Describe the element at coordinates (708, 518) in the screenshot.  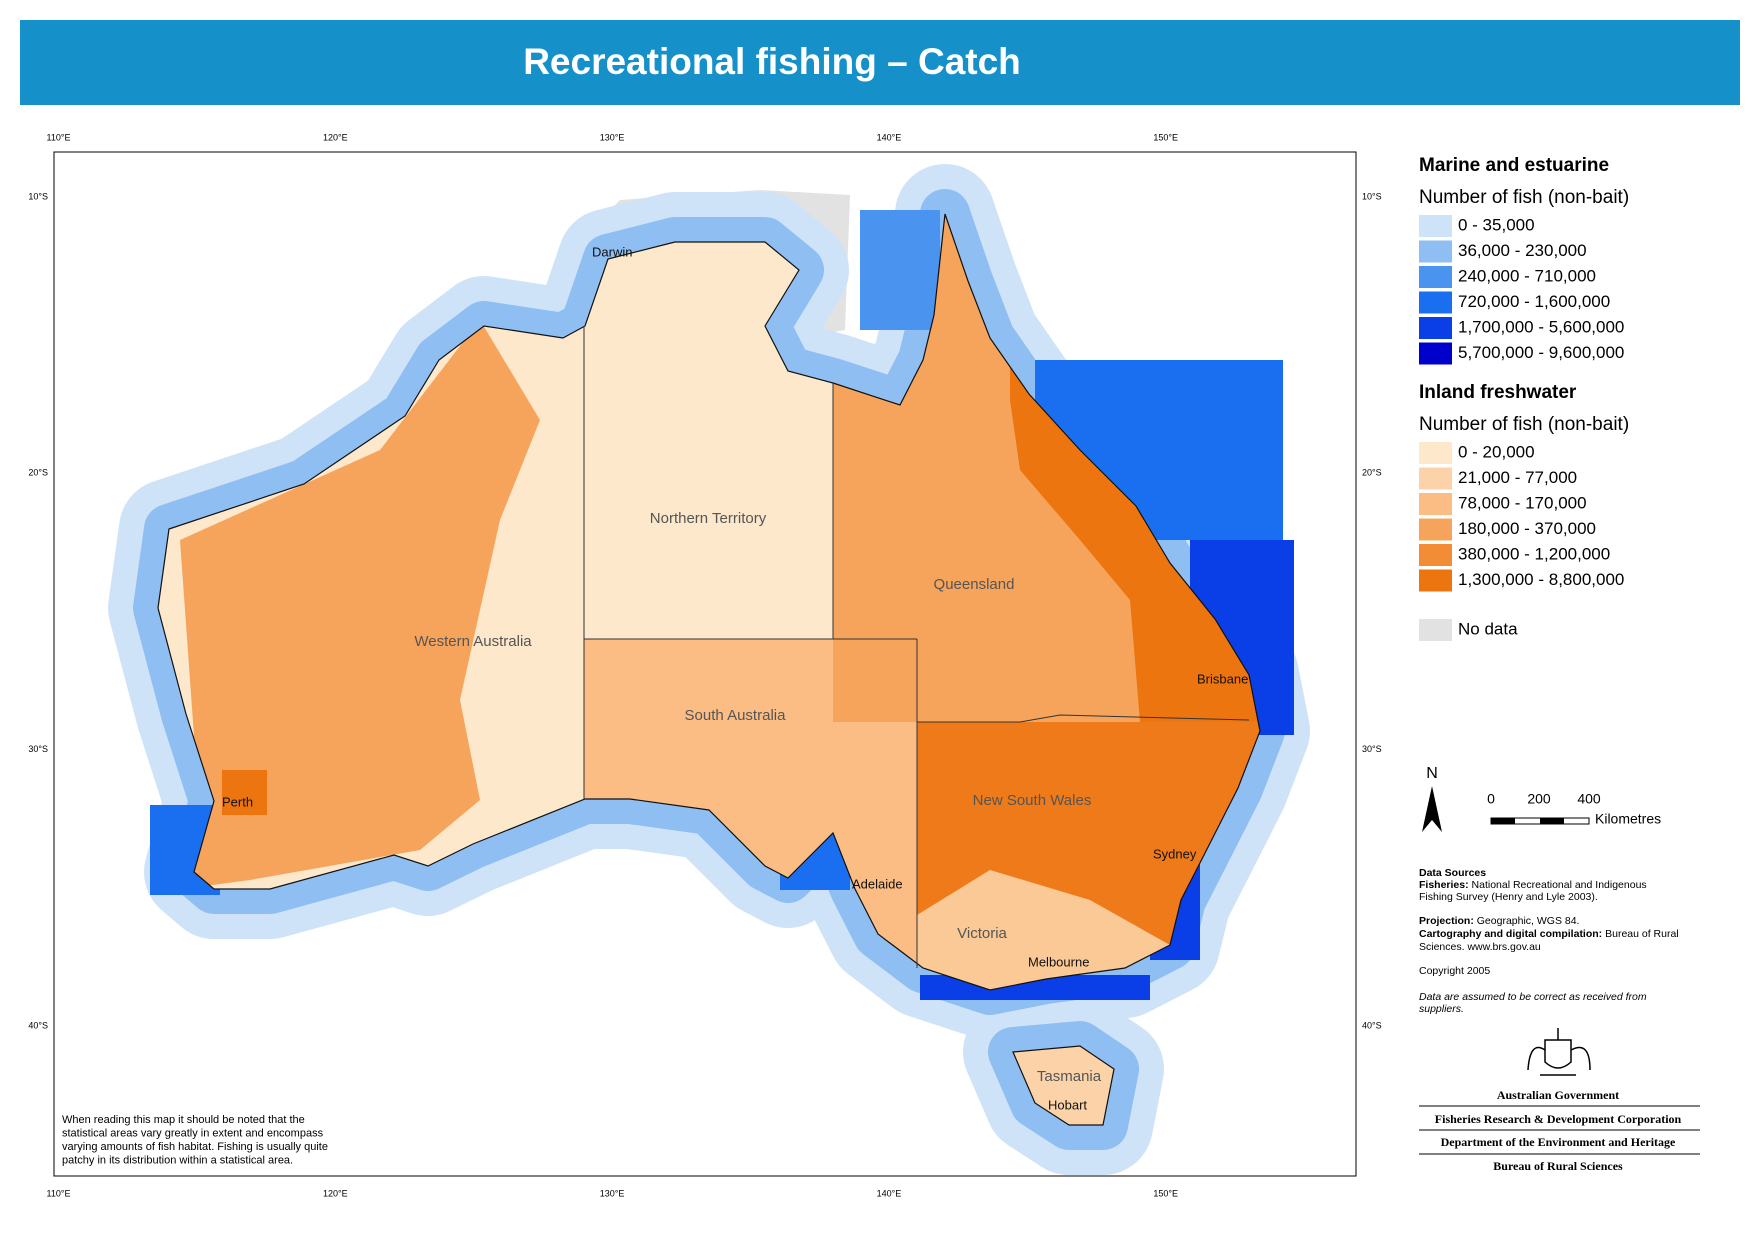
I see `state-label: Northern Territory` at that location.